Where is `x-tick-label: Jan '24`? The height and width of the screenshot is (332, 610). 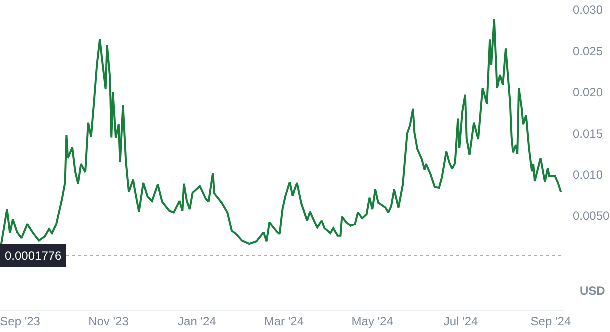
x-tick-label: Jan '24 is located at coordinates (197, 321).